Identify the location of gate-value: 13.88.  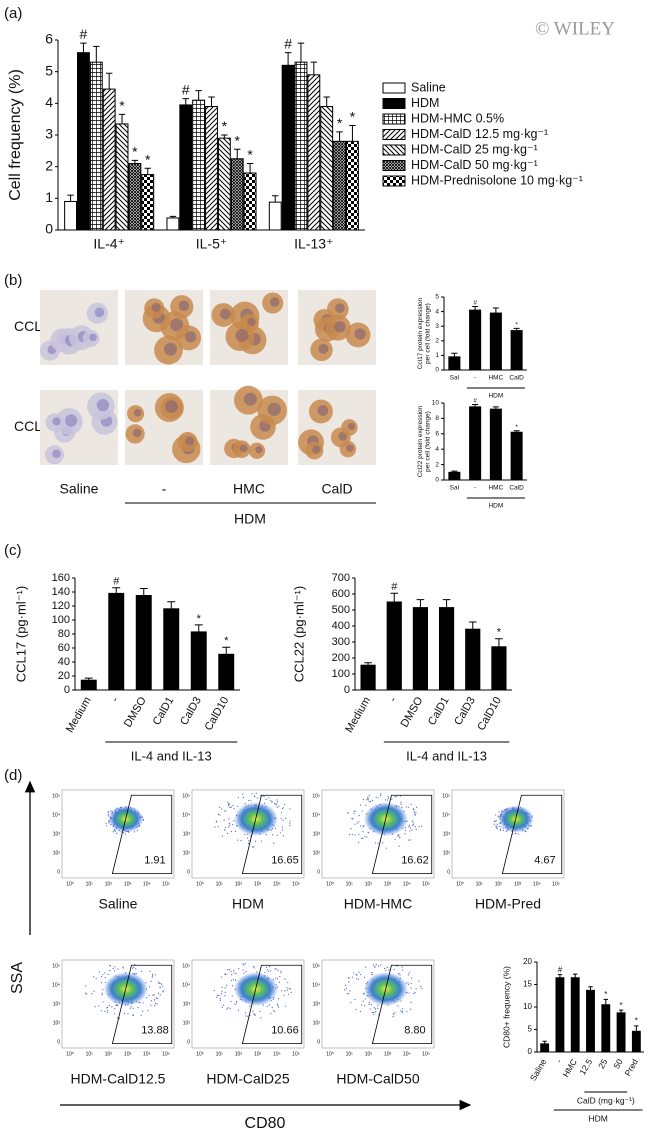
(155, 1030).